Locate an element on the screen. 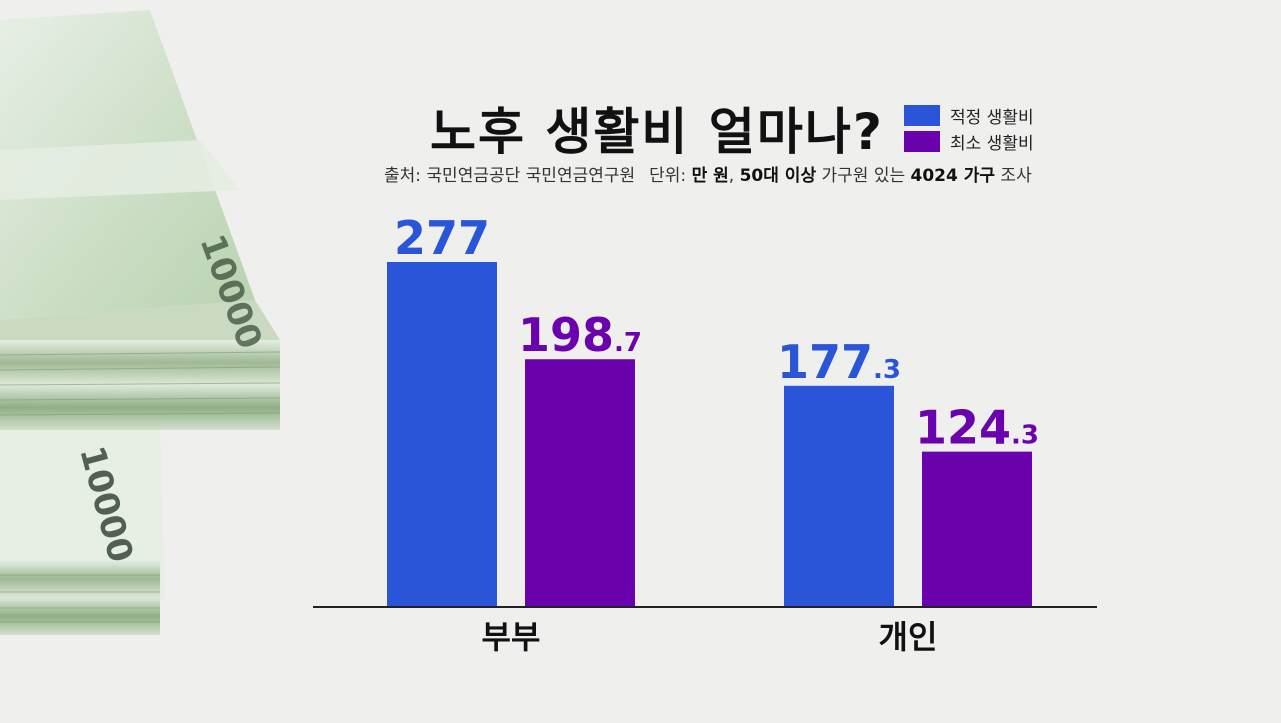 Image resolution: width=1281 pixels, height=723 pixels. value-int: 177 is located at coordinates (825, 362).